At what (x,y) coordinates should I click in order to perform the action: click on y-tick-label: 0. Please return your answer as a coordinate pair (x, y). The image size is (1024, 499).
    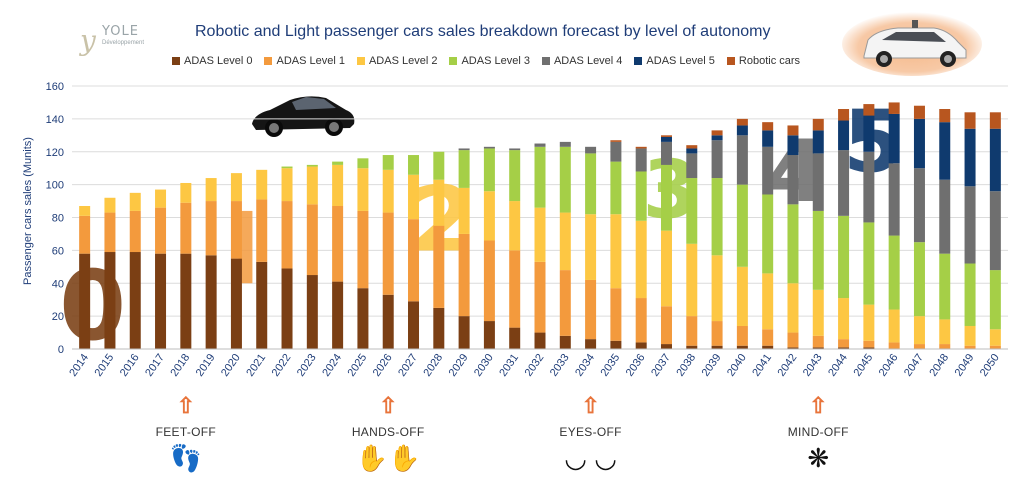
    Looking at the image, I should click on (61, 350).